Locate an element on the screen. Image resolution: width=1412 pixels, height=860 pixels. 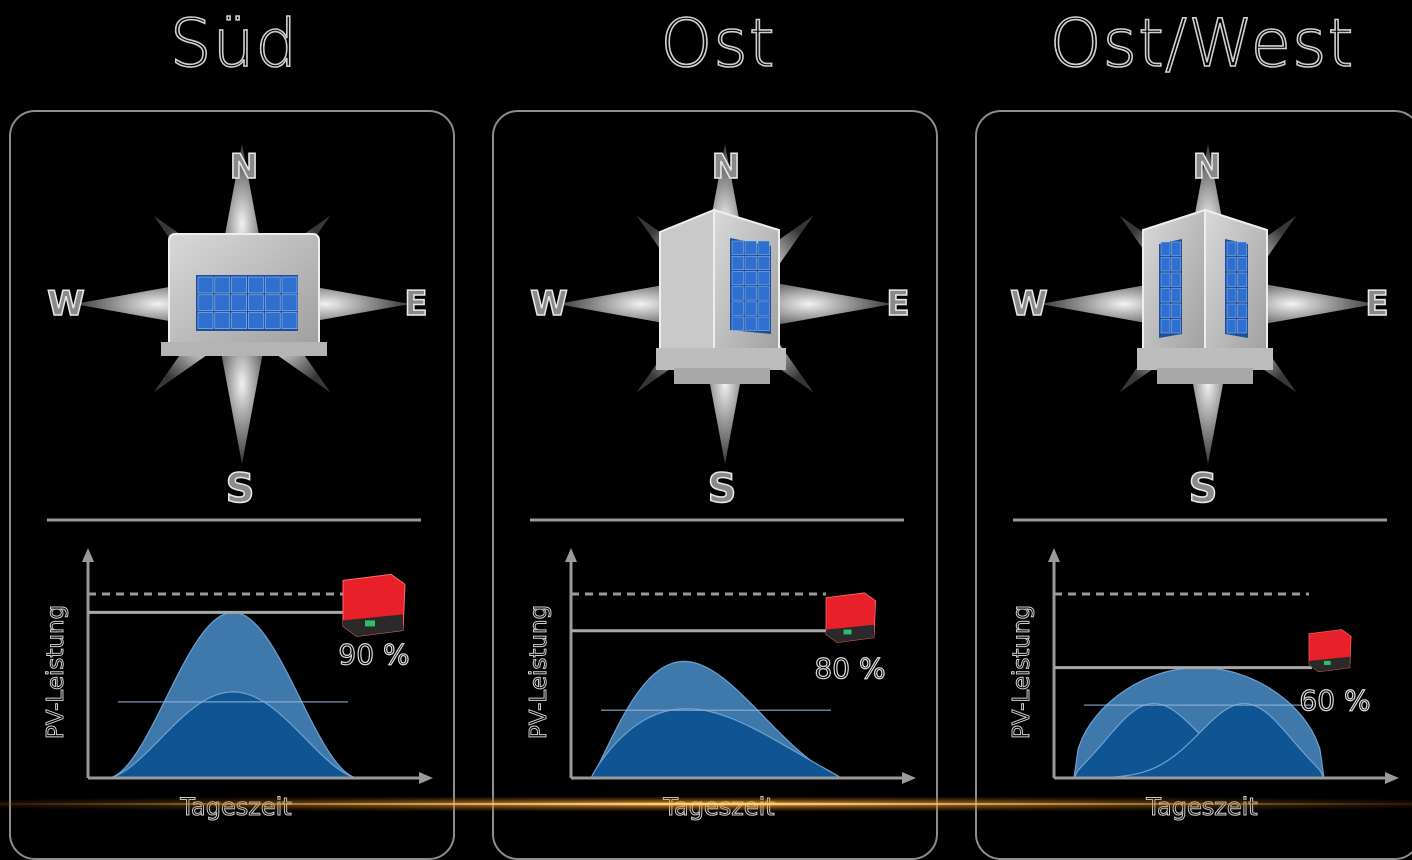
pv-chart-ost is located at coordinates (740, 666).